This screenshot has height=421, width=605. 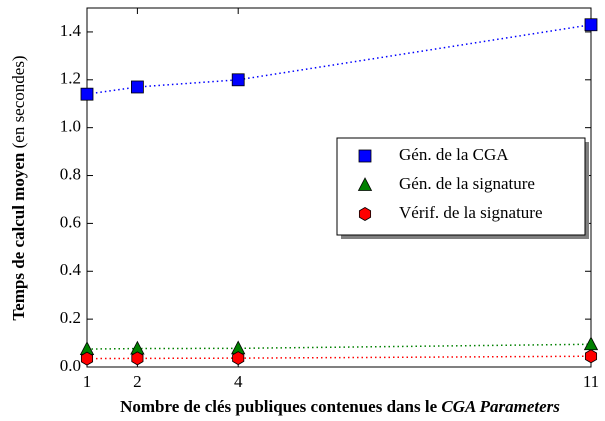 I want to click on y-tick-label: 0.0, so click(x=70, y=365).